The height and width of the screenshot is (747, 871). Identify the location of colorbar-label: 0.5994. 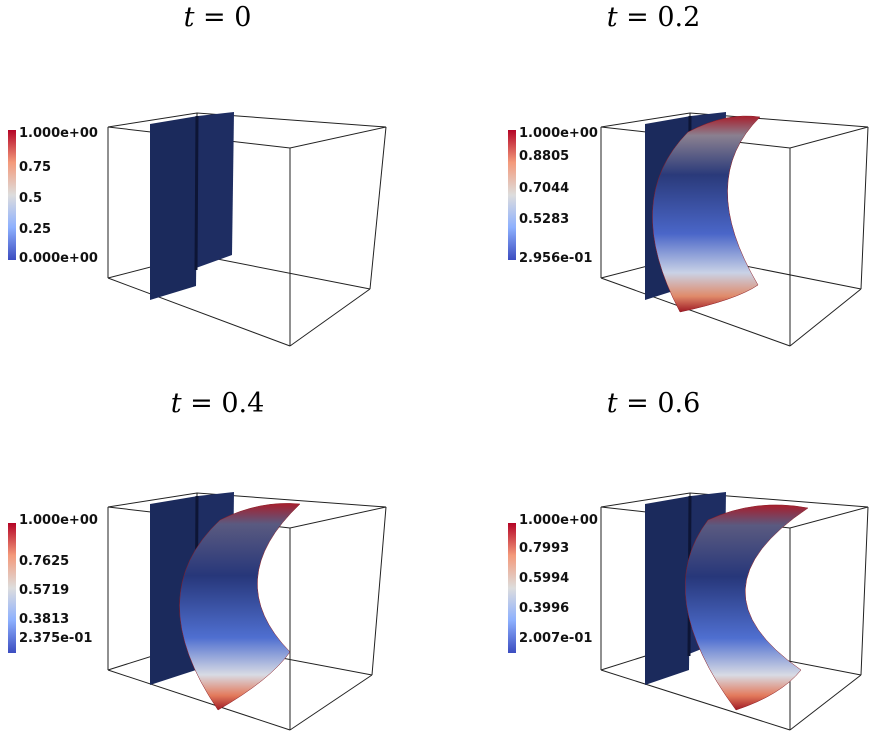
(544, 578).